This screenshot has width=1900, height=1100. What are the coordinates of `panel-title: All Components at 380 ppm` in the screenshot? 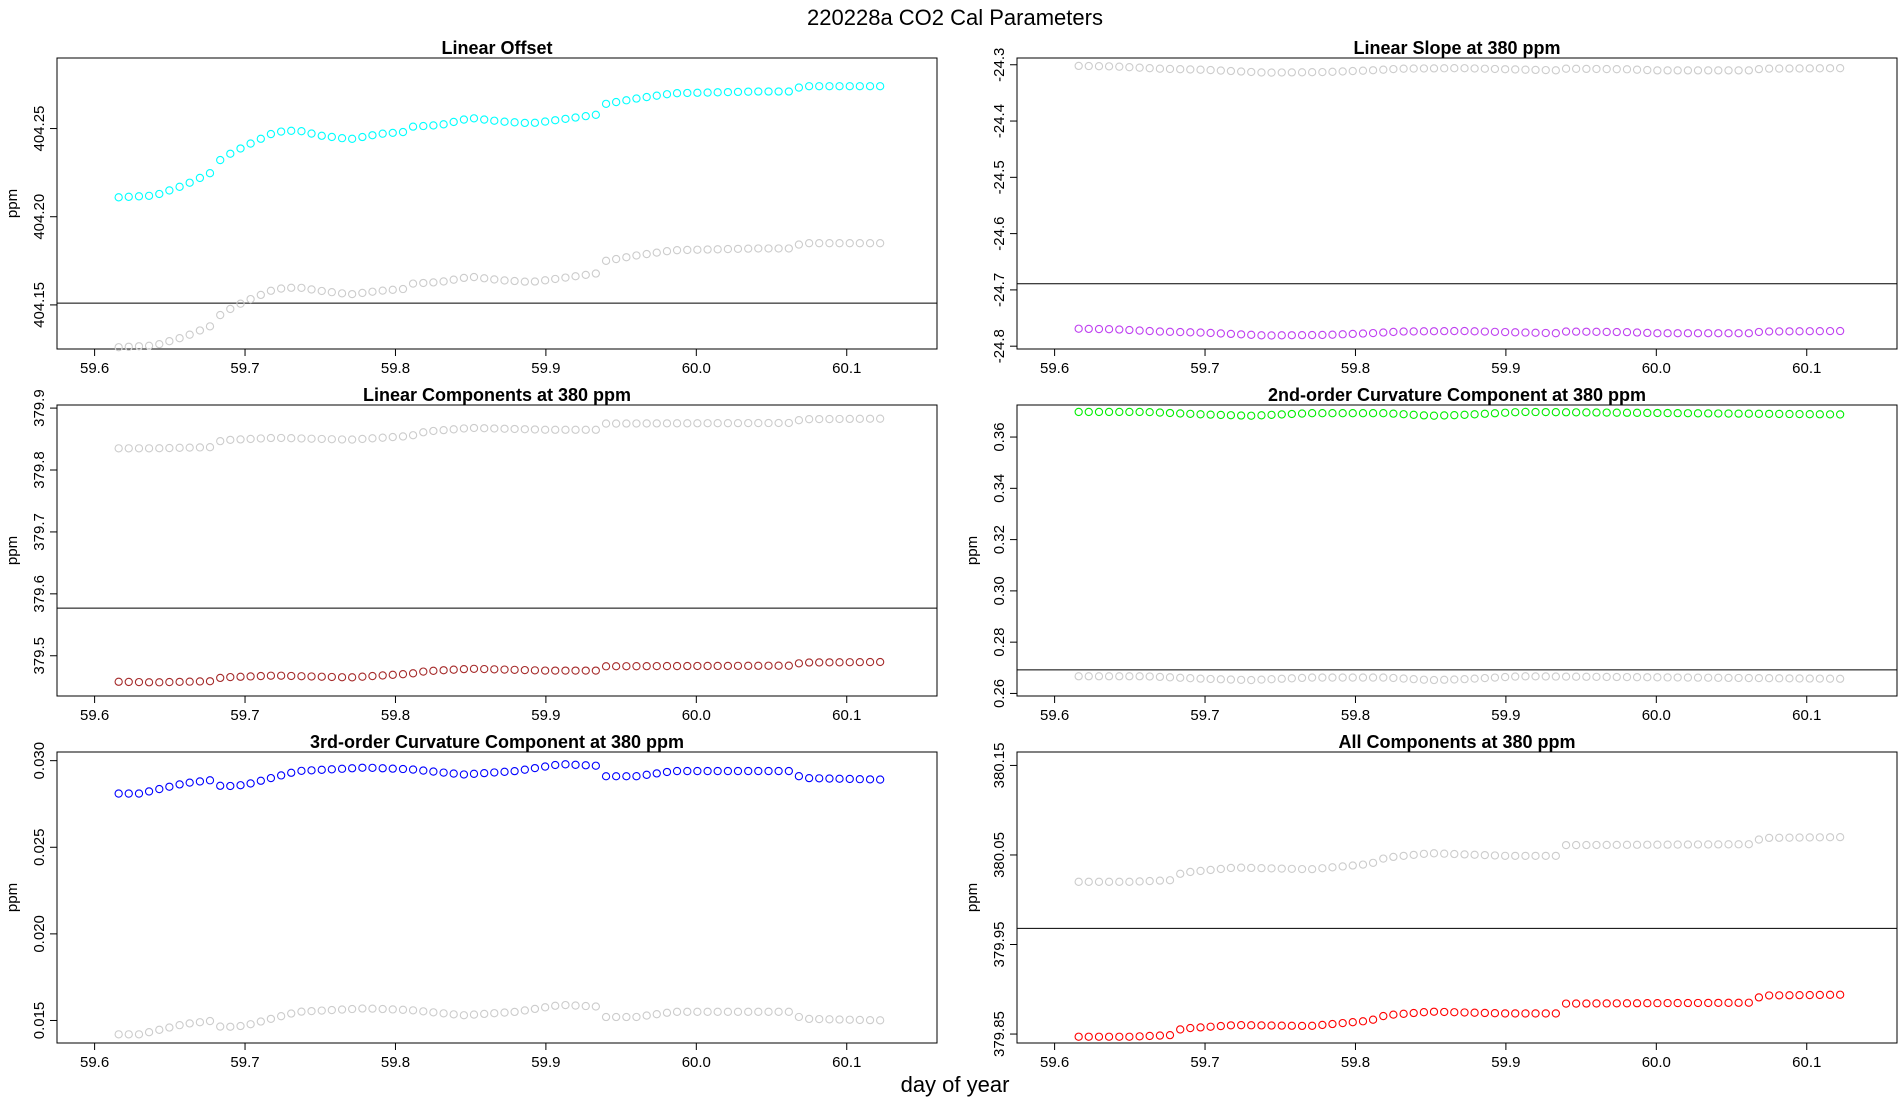 It's located at (1456, 742).